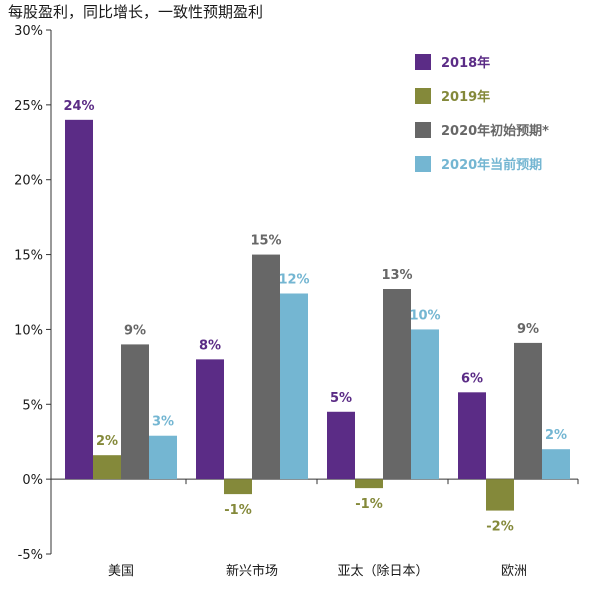 This screenshot has height=592, width=592. Describe the element at coordinates (514, 571) in the screenshot. I see `category-label: 欧洲` at that location.